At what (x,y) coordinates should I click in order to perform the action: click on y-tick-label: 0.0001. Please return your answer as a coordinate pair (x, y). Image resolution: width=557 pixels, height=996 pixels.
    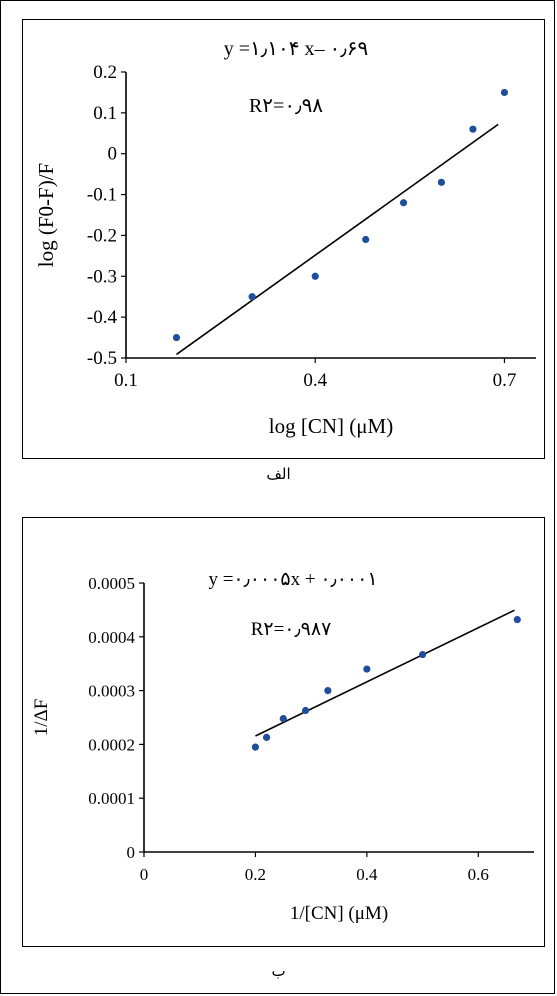
    Looking at the image, I should click on (111, 798).